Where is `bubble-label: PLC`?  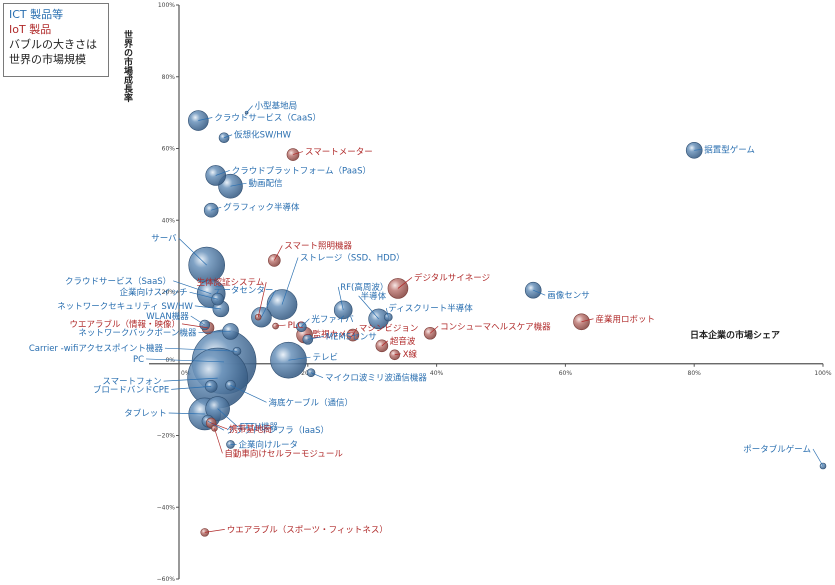
bubble-label: PLC is located at coordinates (296, 326).